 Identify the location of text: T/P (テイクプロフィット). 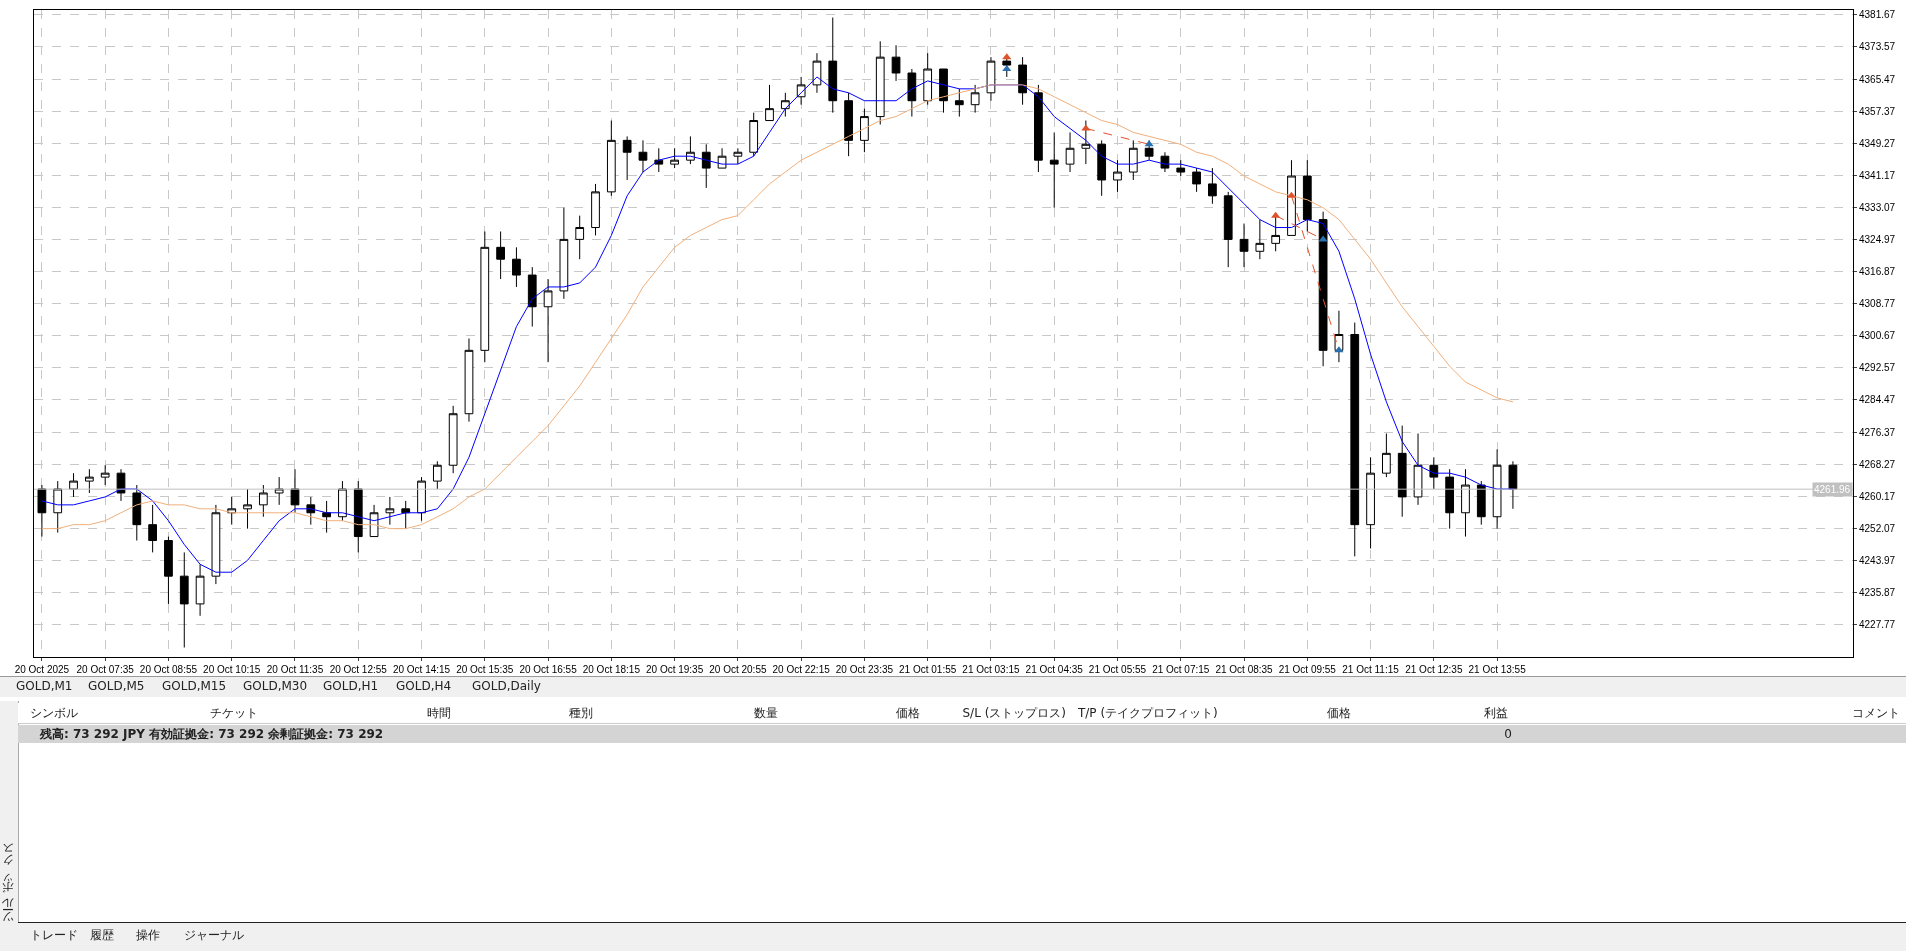
(1148, 713).